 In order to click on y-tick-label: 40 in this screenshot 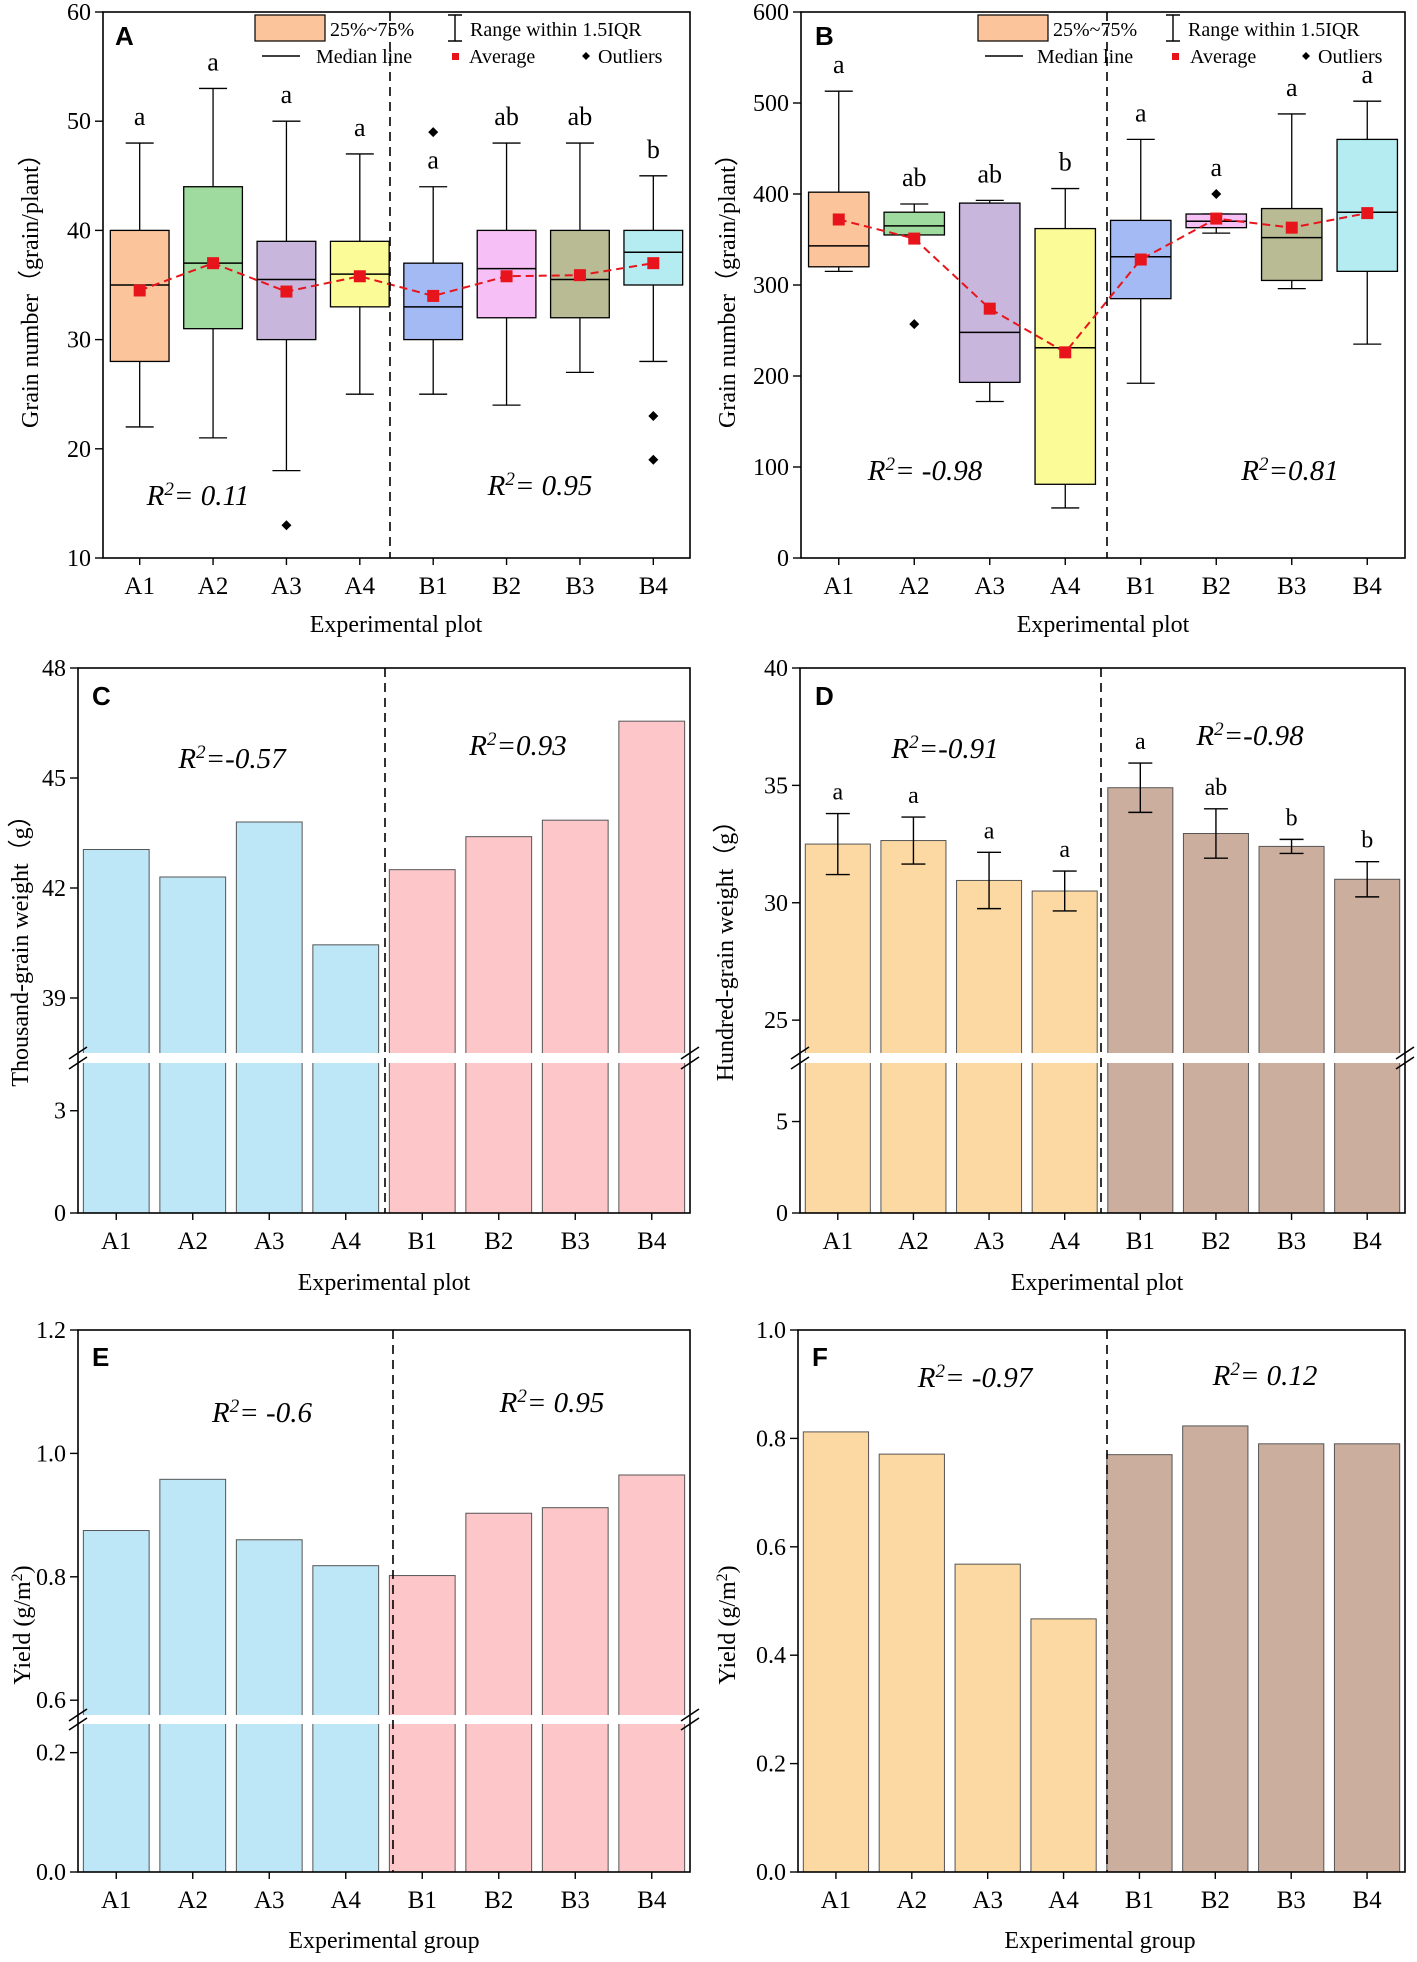, I will do `click(79, 231)`.